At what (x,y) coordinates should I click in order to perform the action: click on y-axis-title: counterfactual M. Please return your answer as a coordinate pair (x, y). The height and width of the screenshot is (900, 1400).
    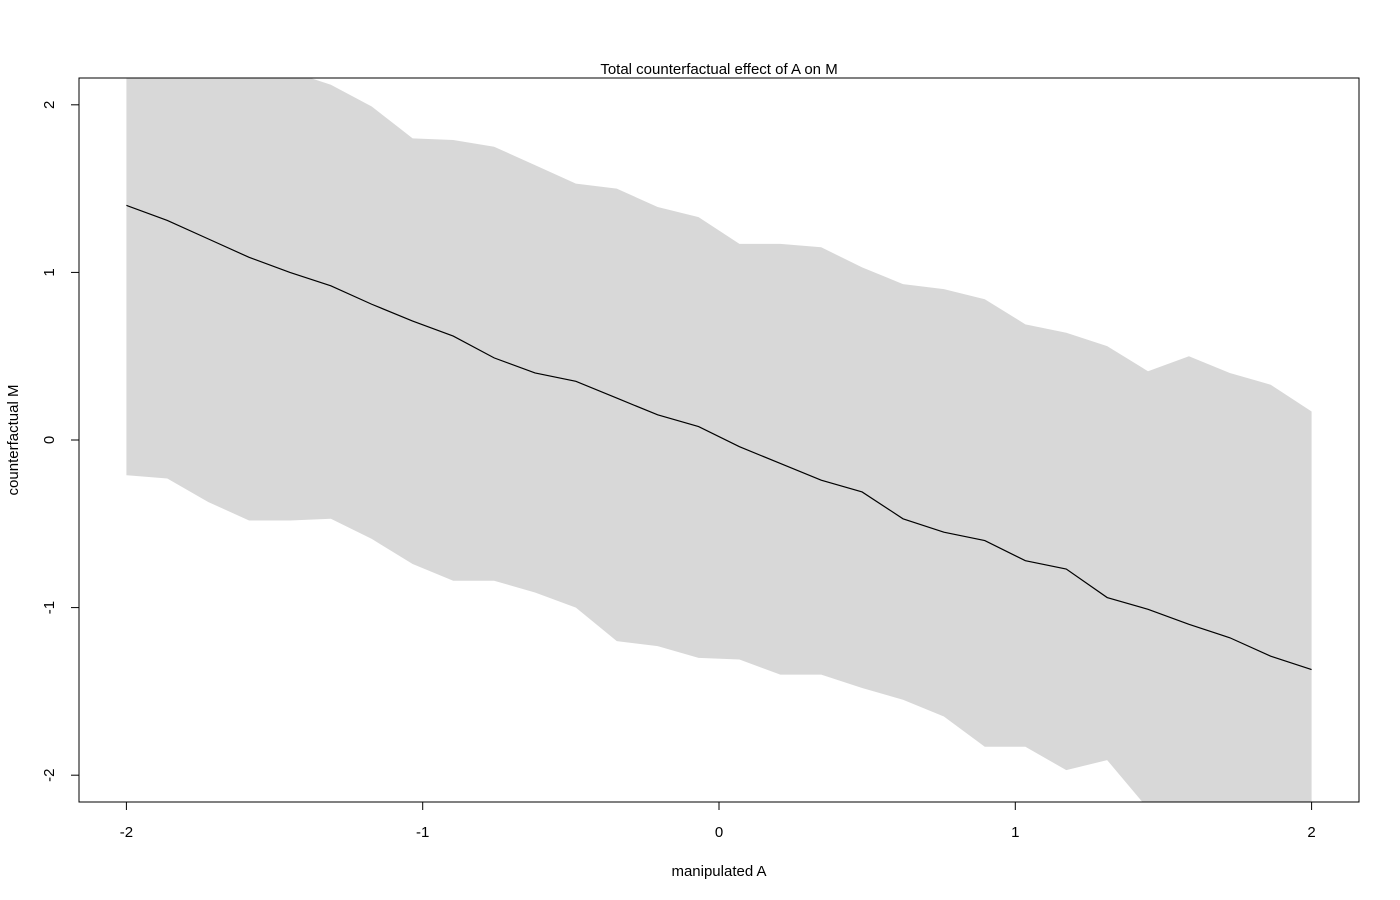
    Looking at the image, I should click on (13, 440).